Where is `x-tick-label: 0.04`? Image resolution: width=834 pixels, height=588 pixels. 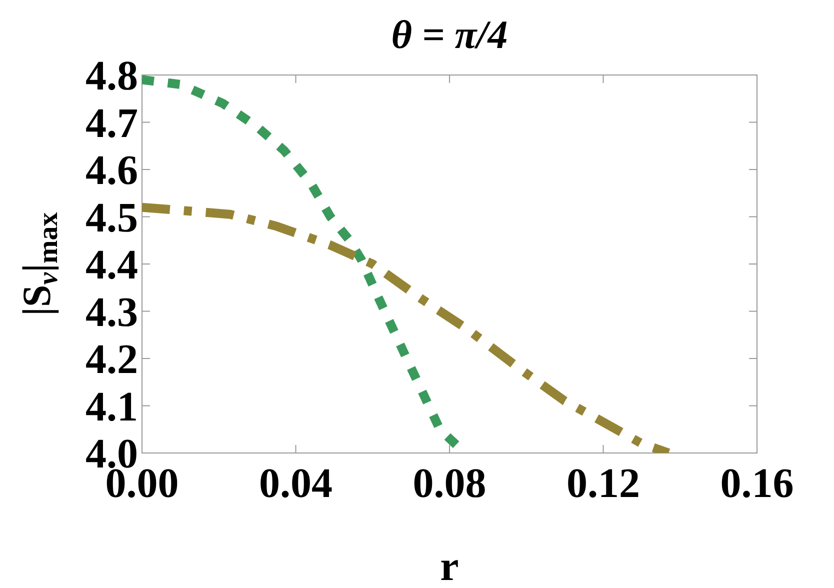 x-tick-label: 0.04 is located at coordinates (295, 484).